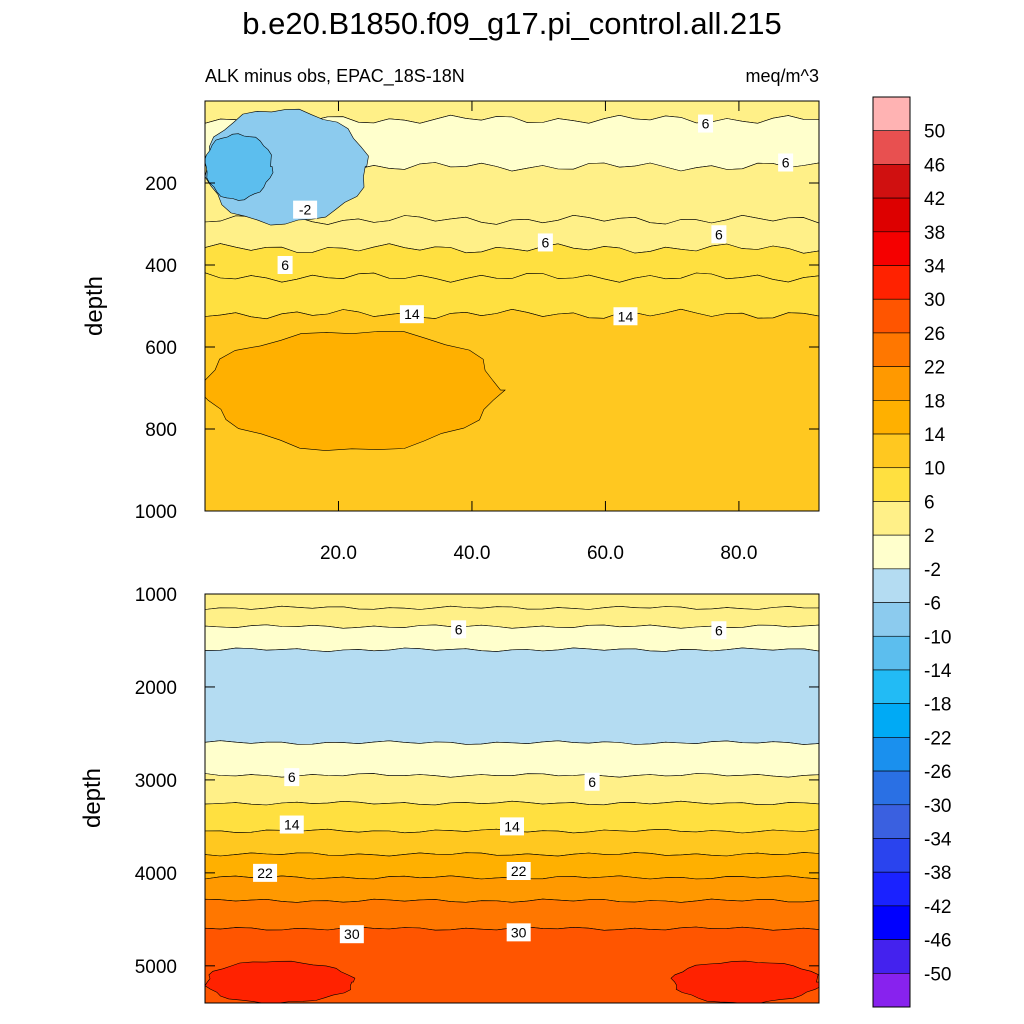 The height and width of the screenshot is (1024, 1024). What do you see at coordinates (934, 199) in the screenshot?
I see `colorbar-label: 42` at bounding box center [934, 199].